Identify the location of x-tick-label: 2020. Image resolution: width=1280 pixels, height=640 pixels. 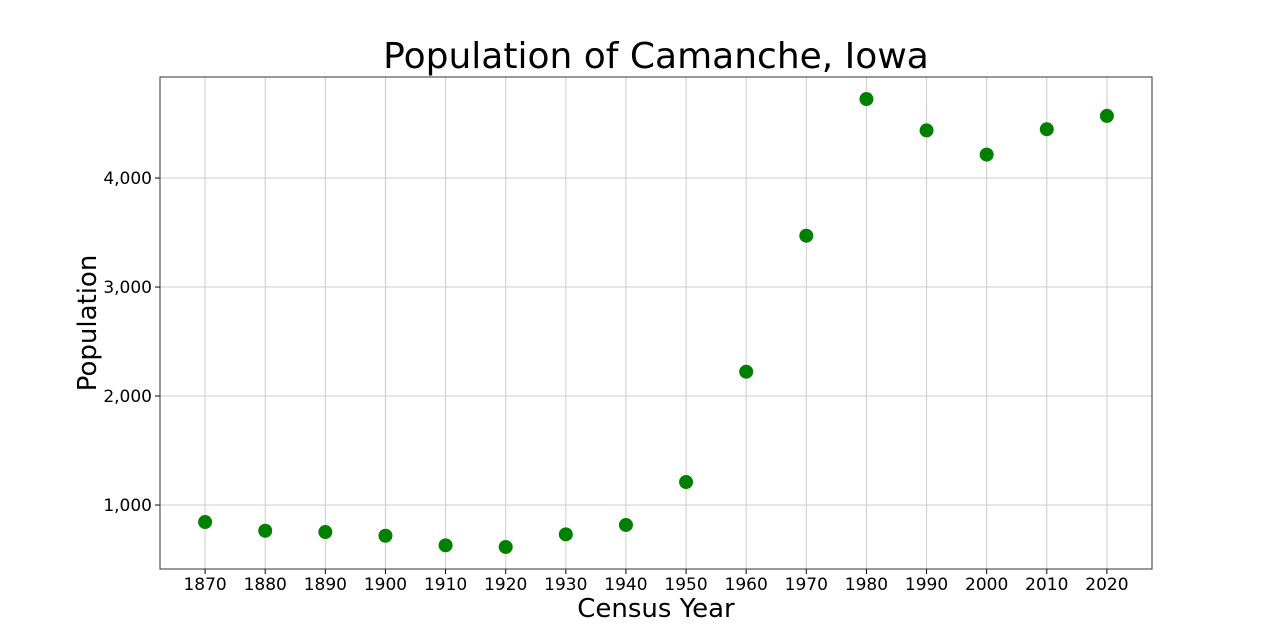
(1106, 585).